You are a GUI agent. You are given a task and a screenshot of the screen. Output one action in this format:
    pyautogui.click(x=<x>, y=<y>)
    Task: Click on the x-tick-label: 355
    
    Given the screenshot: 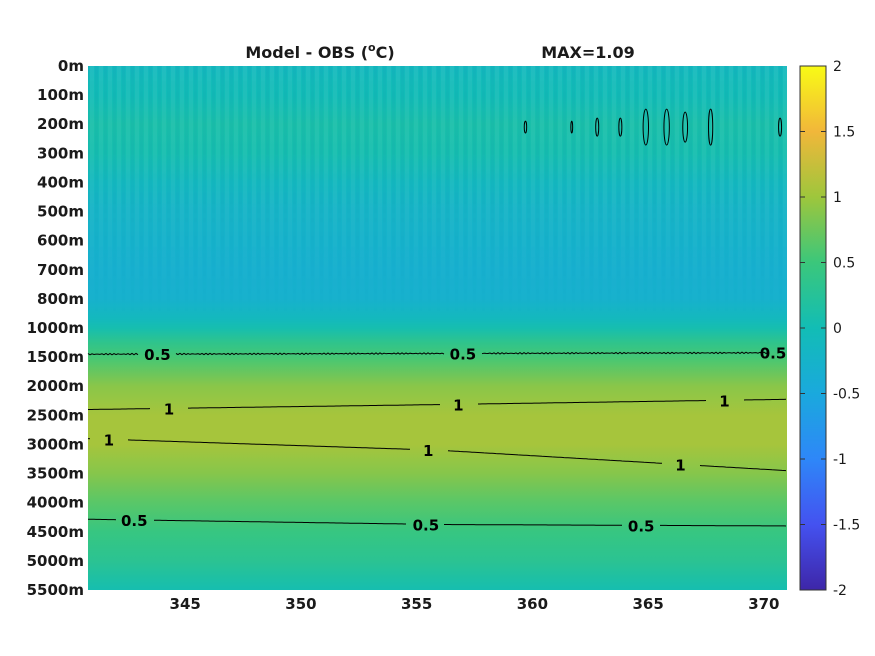 What is the action you would take?
    pyautogui.click(x=416, y=604)
    